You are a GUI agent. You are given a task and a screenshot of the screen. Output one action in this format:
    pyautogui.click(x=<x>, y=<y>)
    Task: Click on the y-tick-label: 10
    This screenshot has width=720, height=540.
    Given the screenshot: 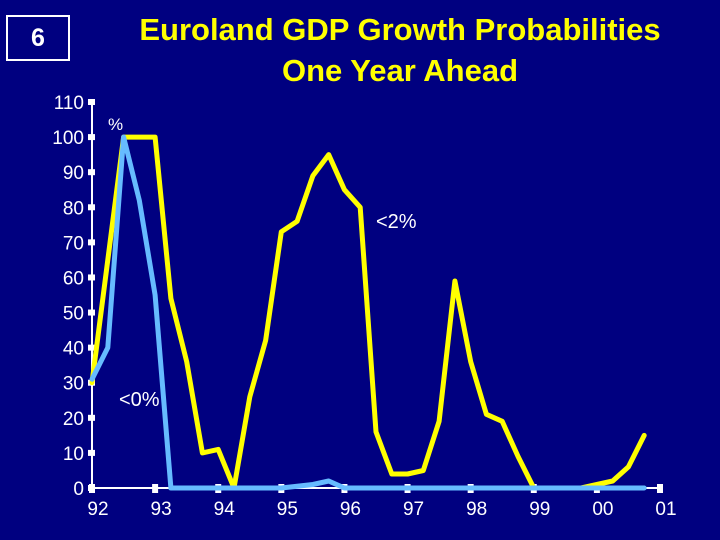 What is the action you would take?
    pyautogui.click(x=73, y=454)
    